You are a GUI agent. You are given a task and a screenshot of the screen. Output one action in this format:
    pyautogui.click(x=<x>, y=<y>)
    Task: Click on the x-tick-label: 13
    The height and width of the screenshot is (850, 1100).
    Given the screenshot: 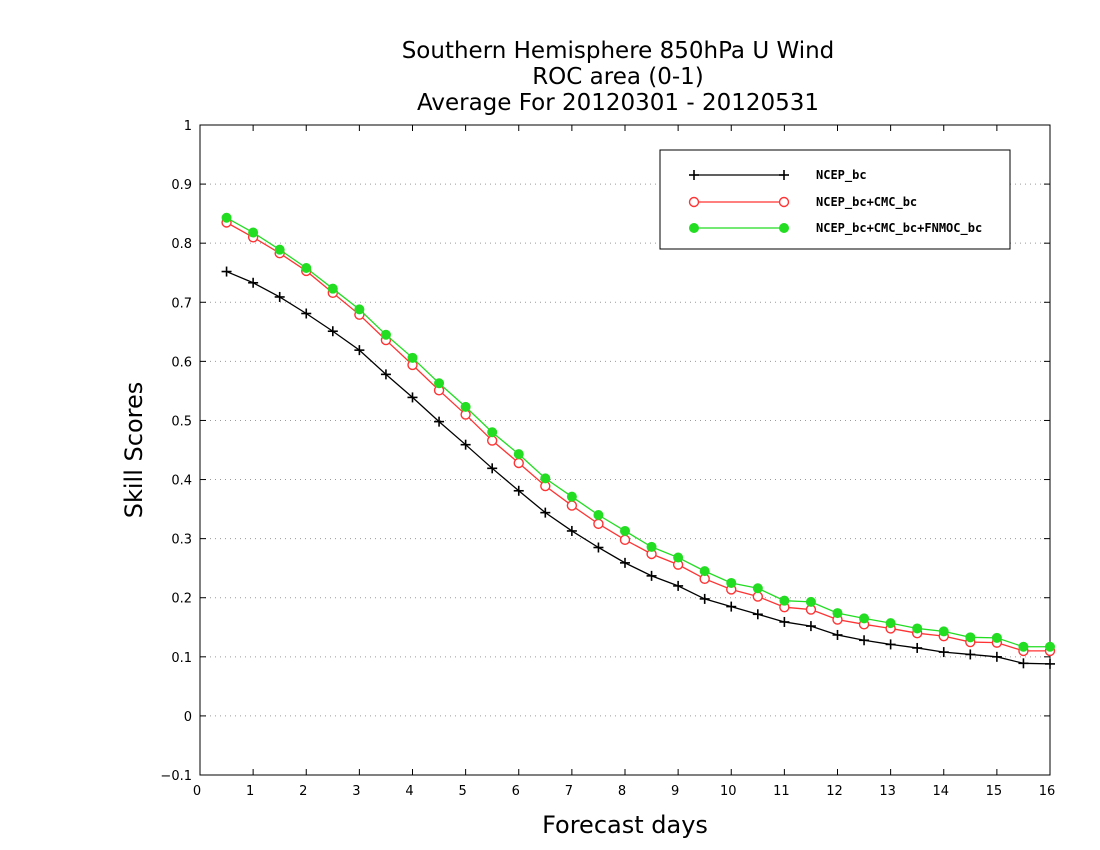 What is the action you would take?
    pyautogui.click(x=887, y=791)
    